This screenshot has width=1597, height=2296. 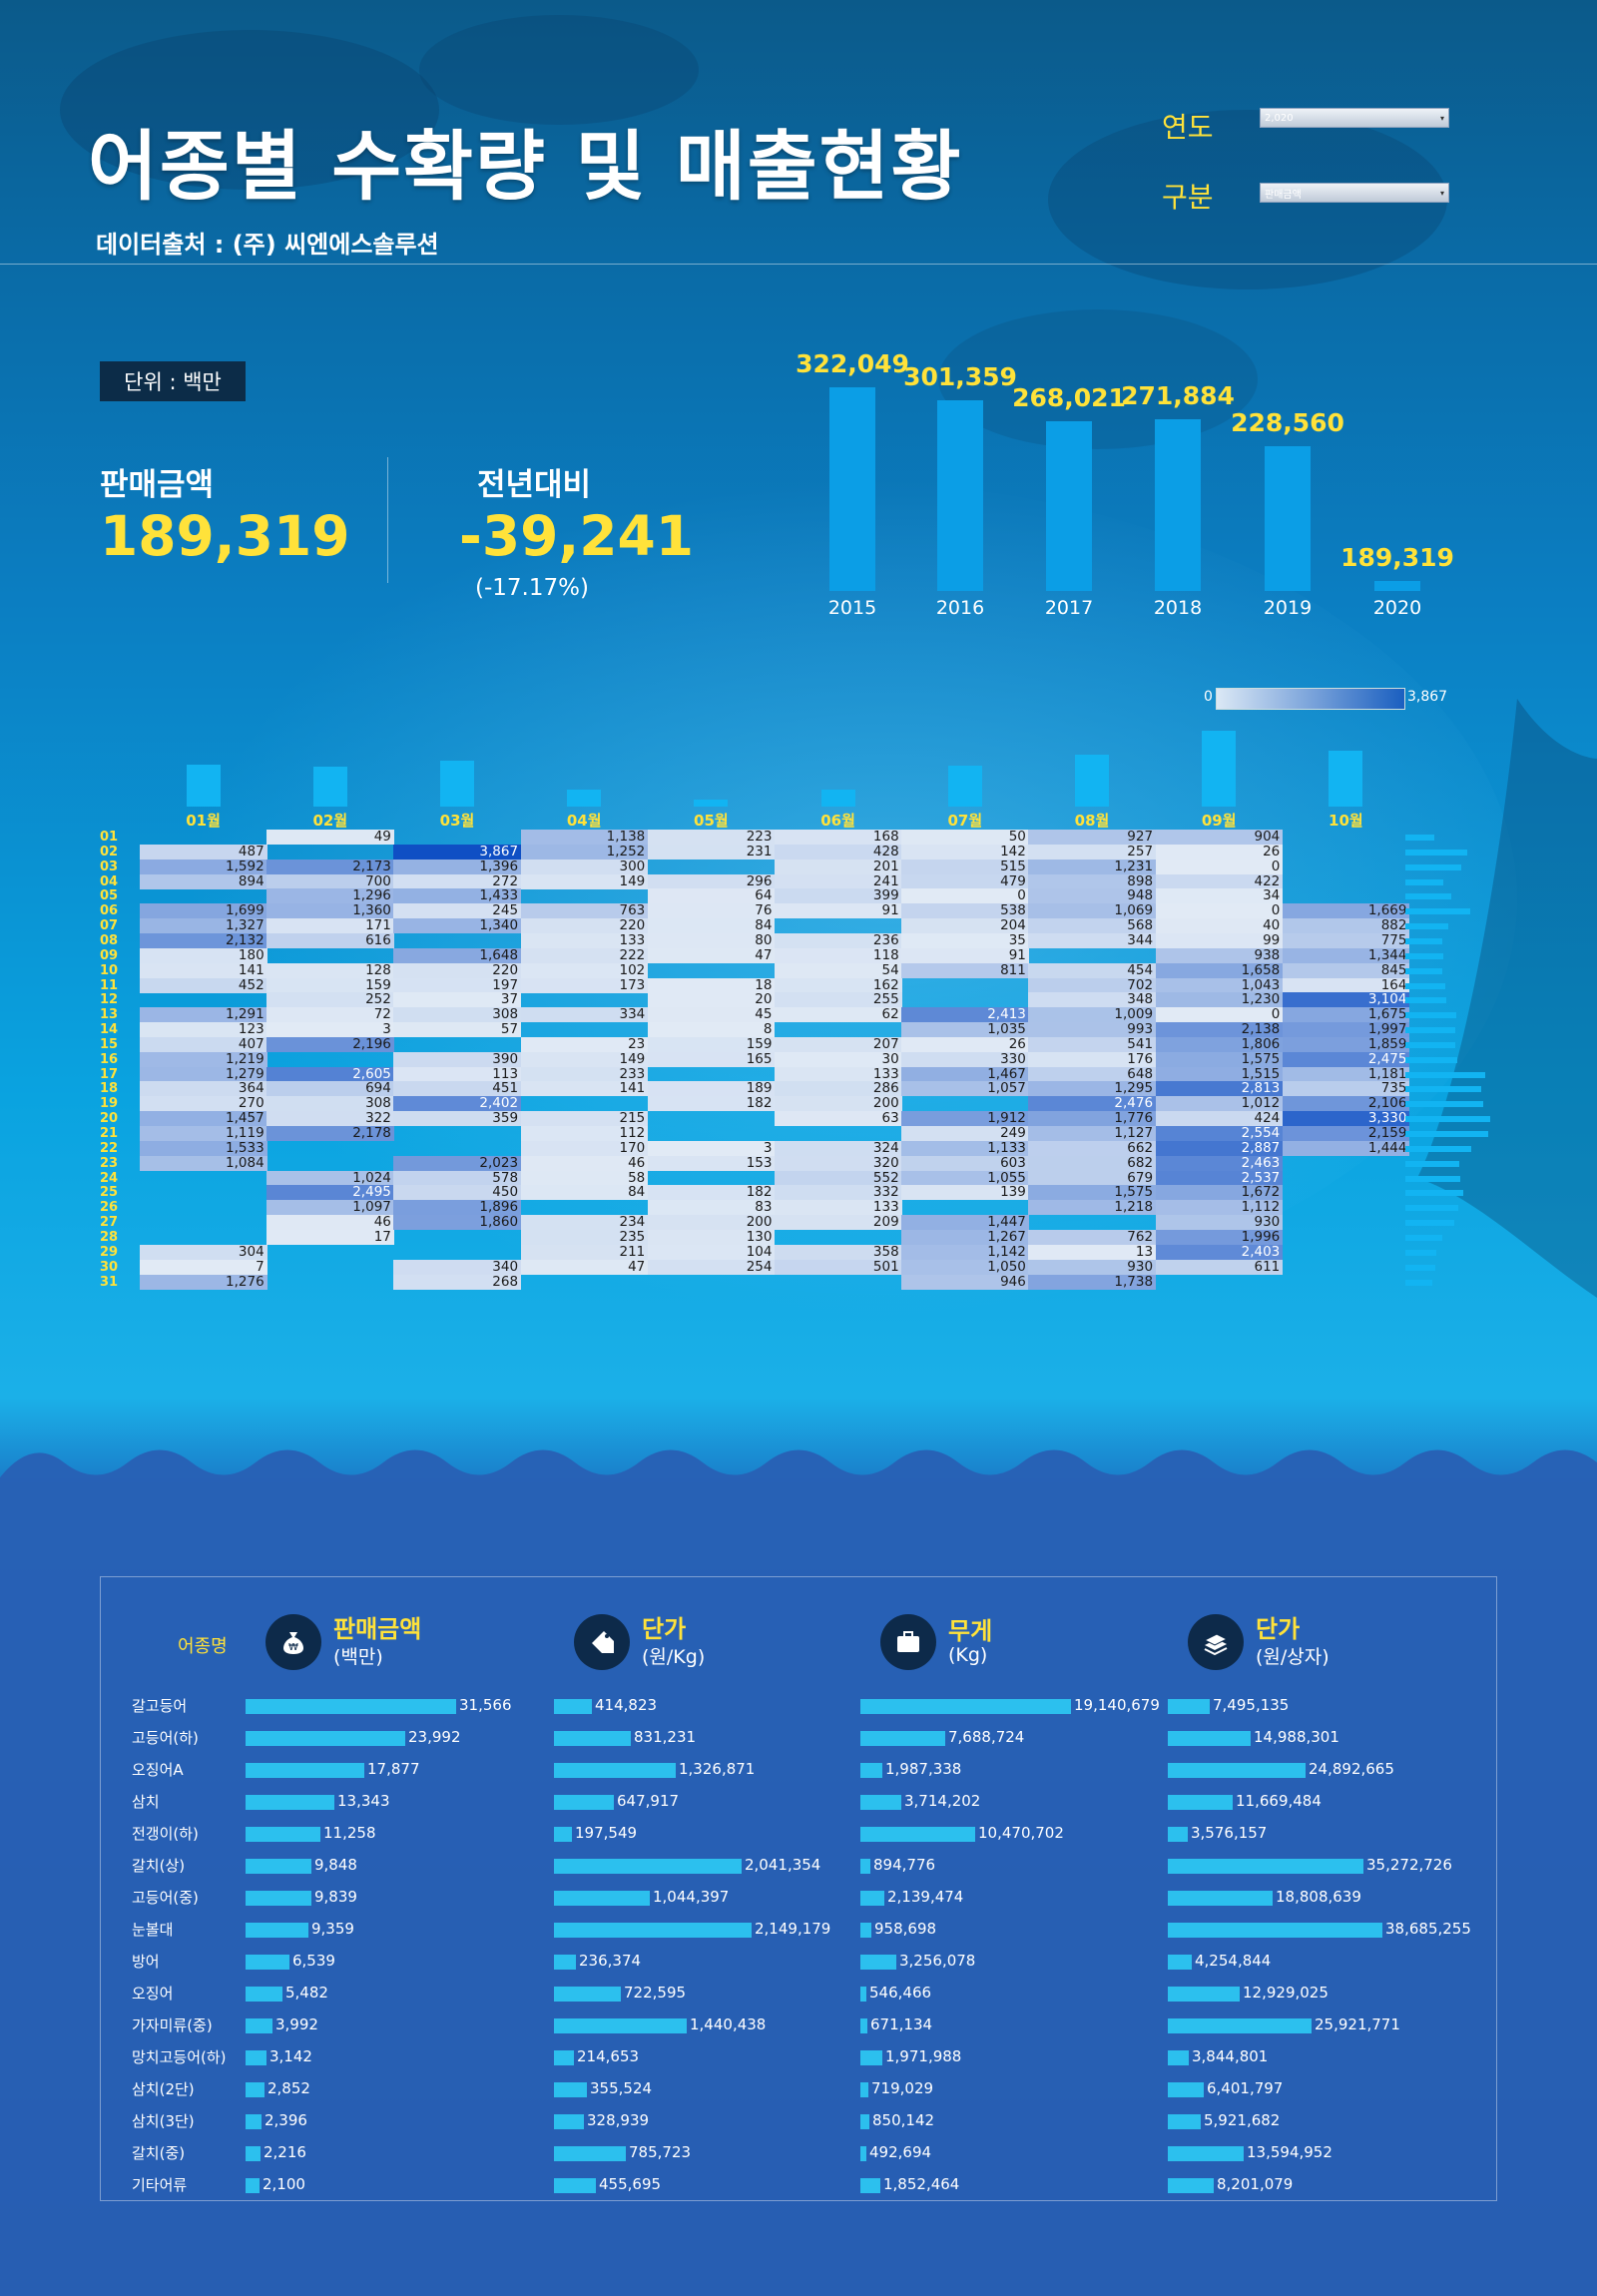 What do you see at coordinates (179, 2057) in the screenshot?
I see `species-name: 망치고등어(하)` at bounding box center [179, 2057].